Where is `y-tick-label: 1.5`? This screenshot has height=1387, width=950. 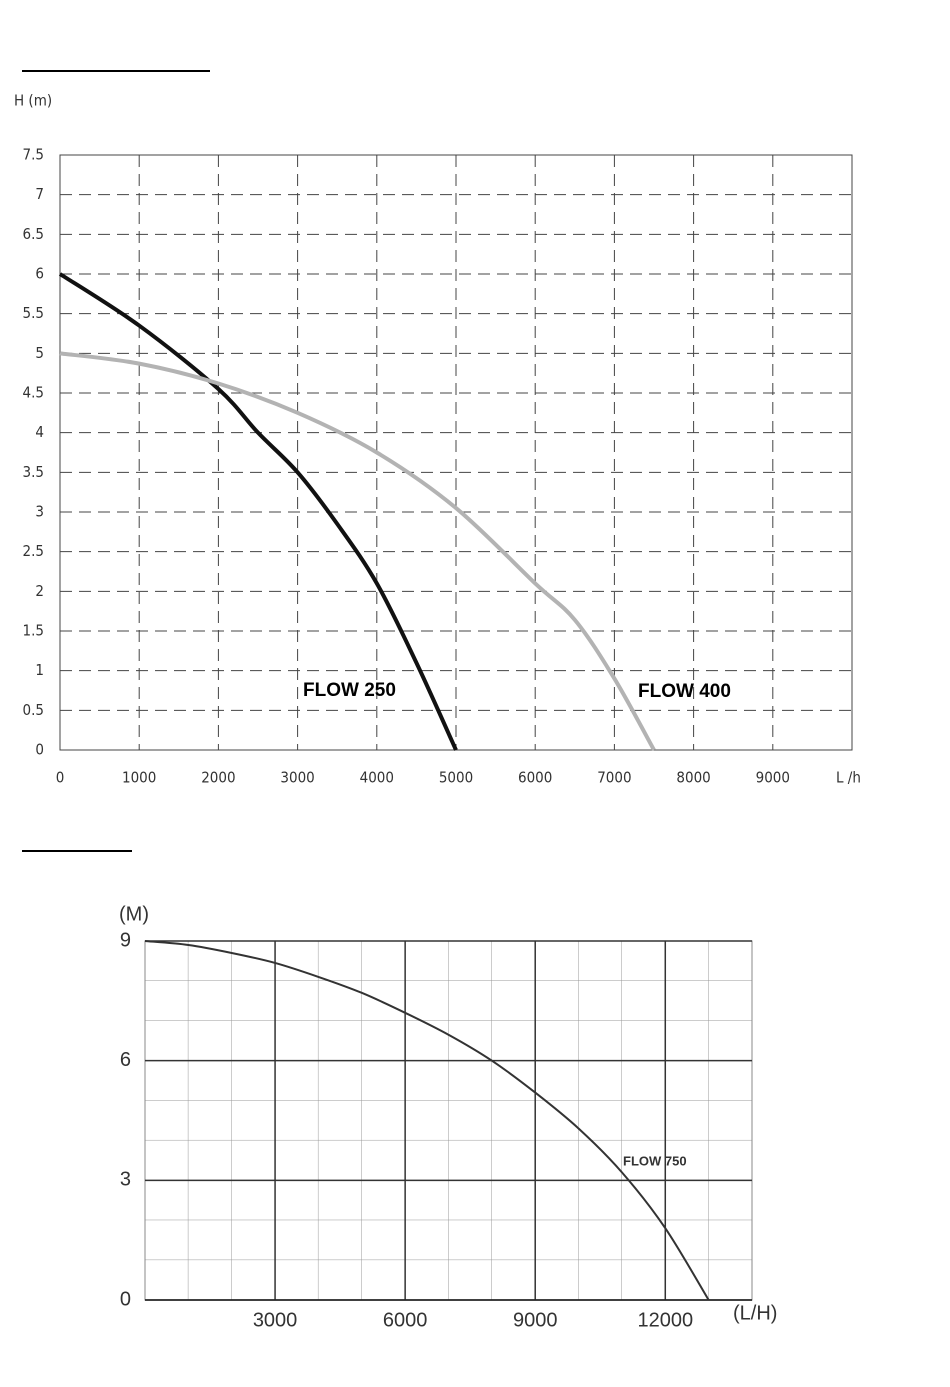 y-tick-label: 1.5 is located at coordinates (33, 631).